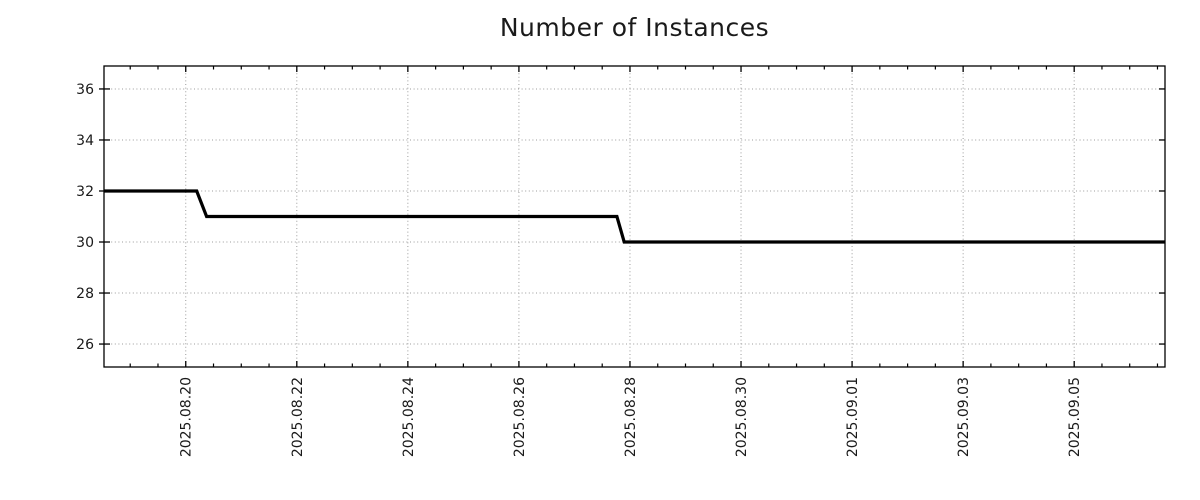 This screenshot has height=500, width=1200. What do you see at coordinates (85, 243) in the screenshot?
I see `y-tick-label: 30` at bounding box center [85, 243].